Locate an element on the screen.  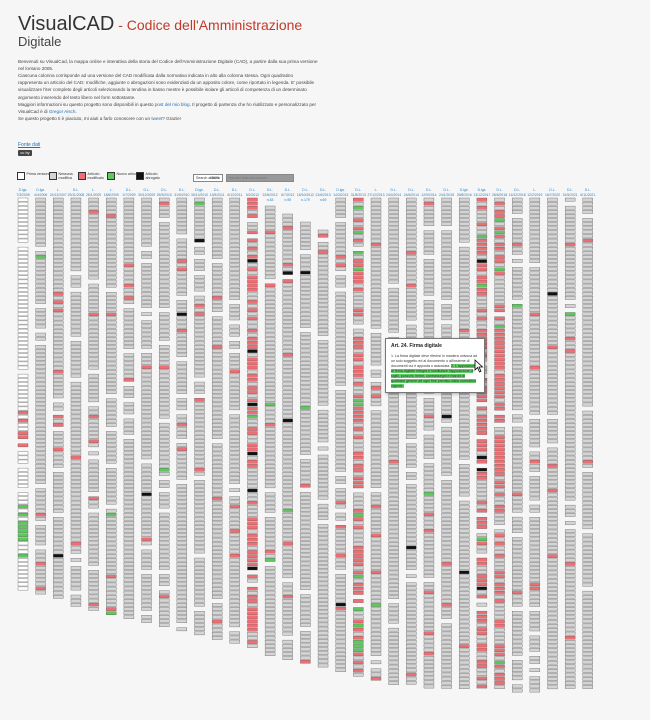
column-header-l1: L. is located at coordinates (111, 190).